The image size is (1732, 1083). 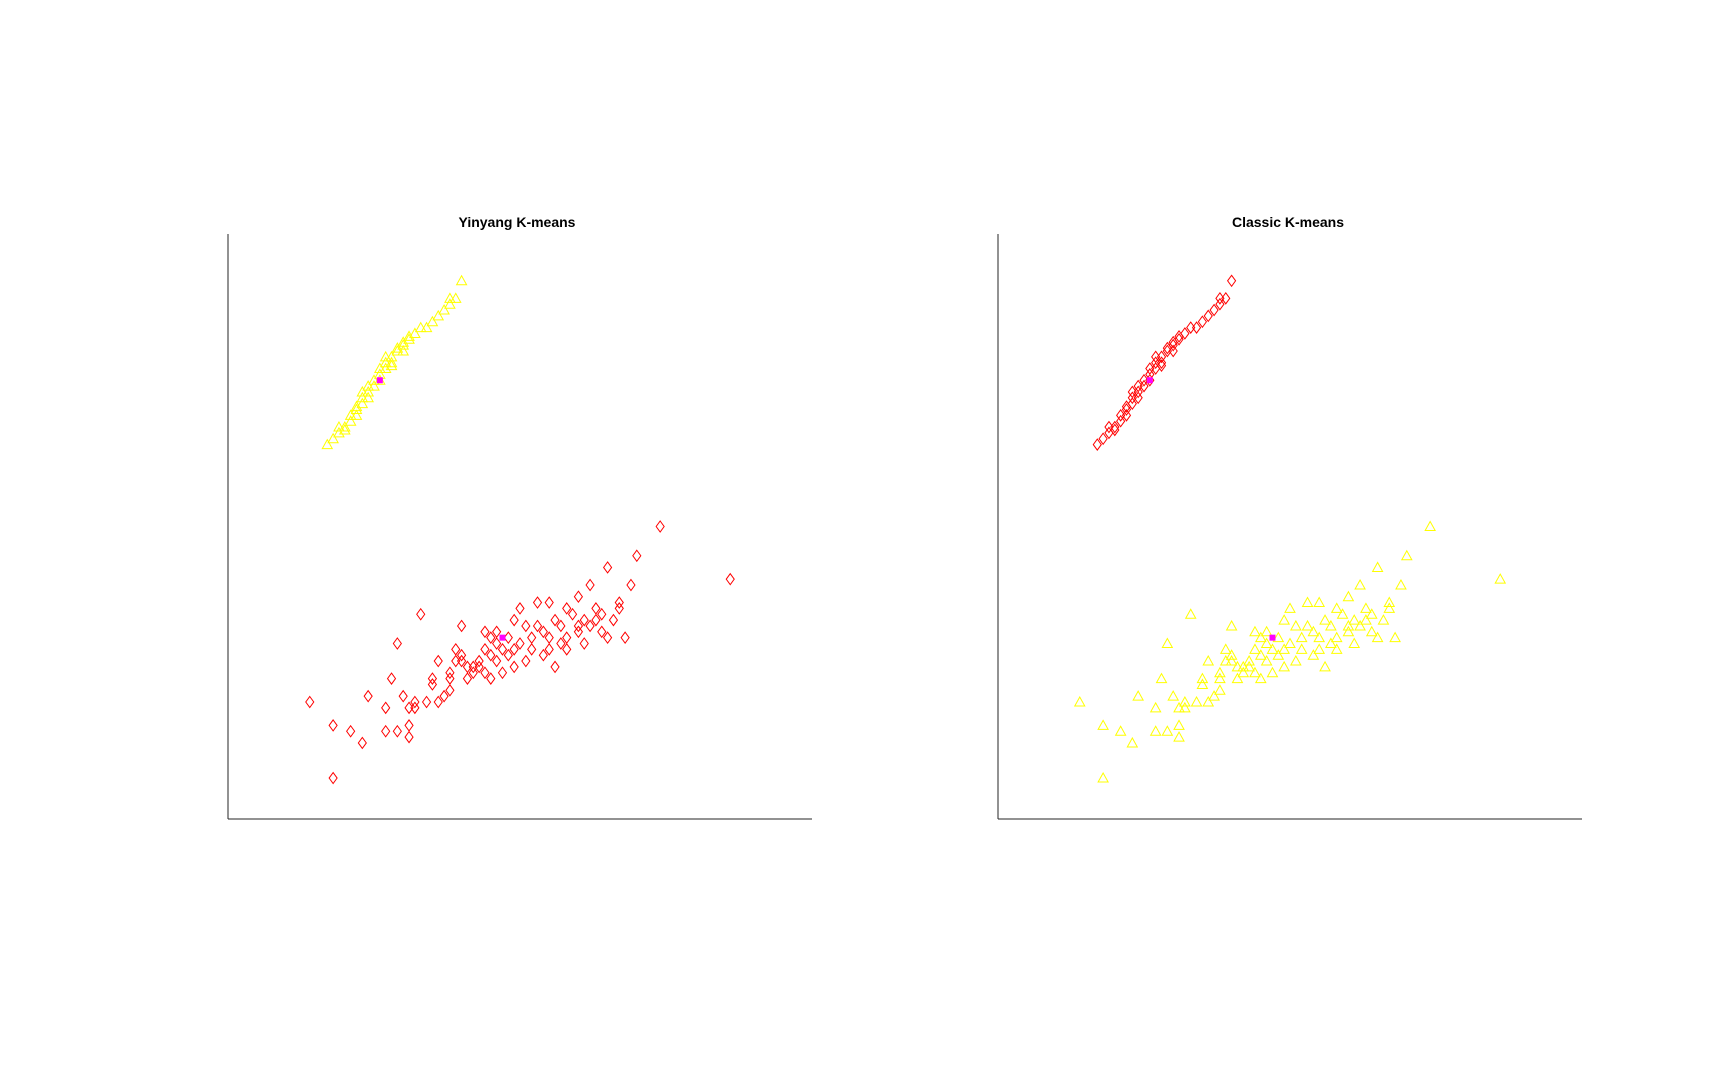 What do you see at coordinates (1288, 222) in the screenshot?
I see `plot-title: Classic K-means` at bounding box center [1288, 222].